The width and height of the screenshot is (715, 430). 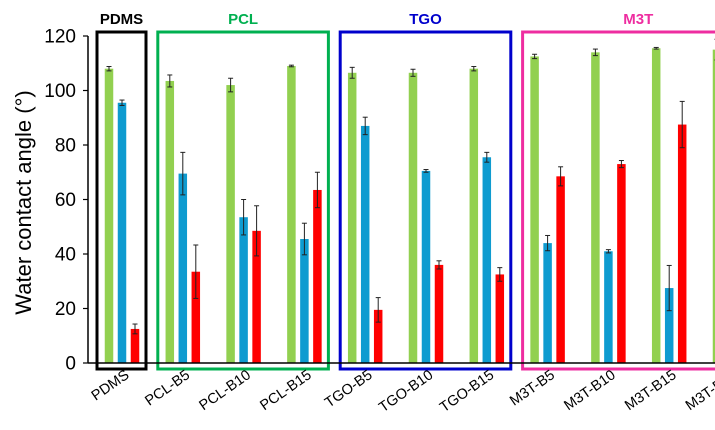 What do you see at coordinates (365, 244) in the screenshot?
I see `bar-s2-tgo-b5` at bounding box center [365, 244].